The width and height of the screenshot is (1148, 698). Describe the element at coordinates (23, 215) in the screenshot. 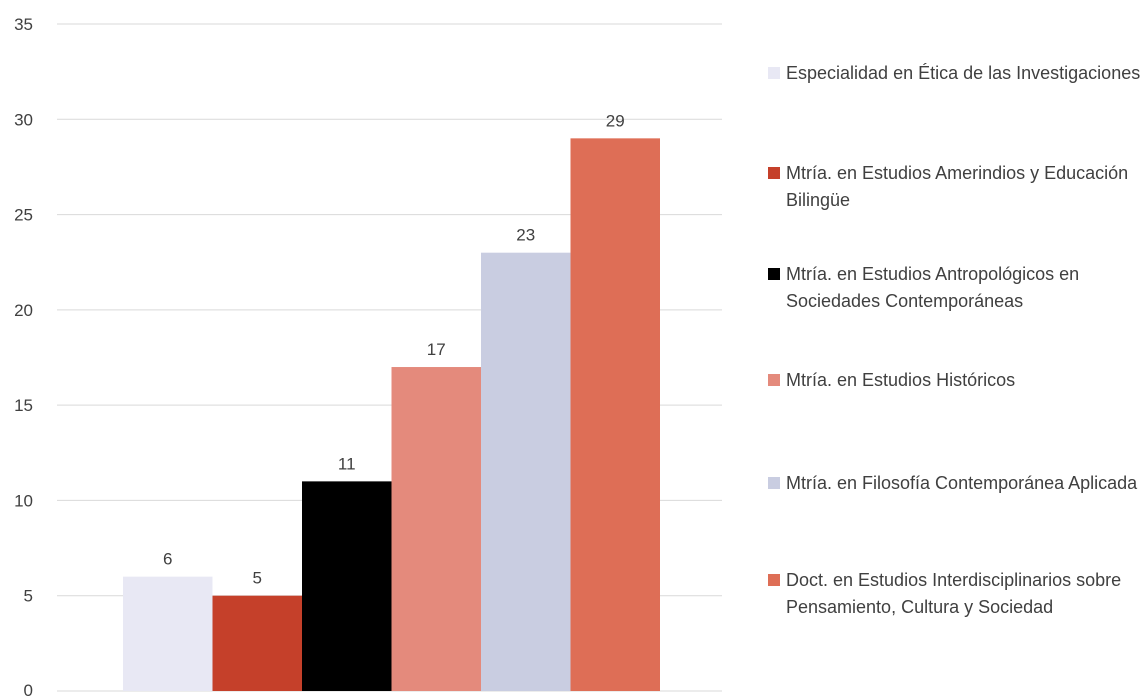

I see `y-tick-label: 25` at that location.